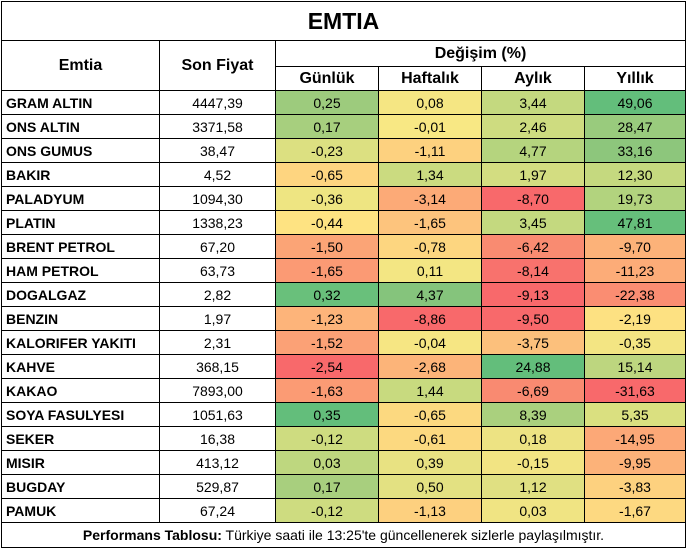 The height and width of the screenshot is (550, 687). What do you see at coordinates (533, 462) in the screenshot?
I see `monthly-change: -0,15` at bounding box center [533, 462].